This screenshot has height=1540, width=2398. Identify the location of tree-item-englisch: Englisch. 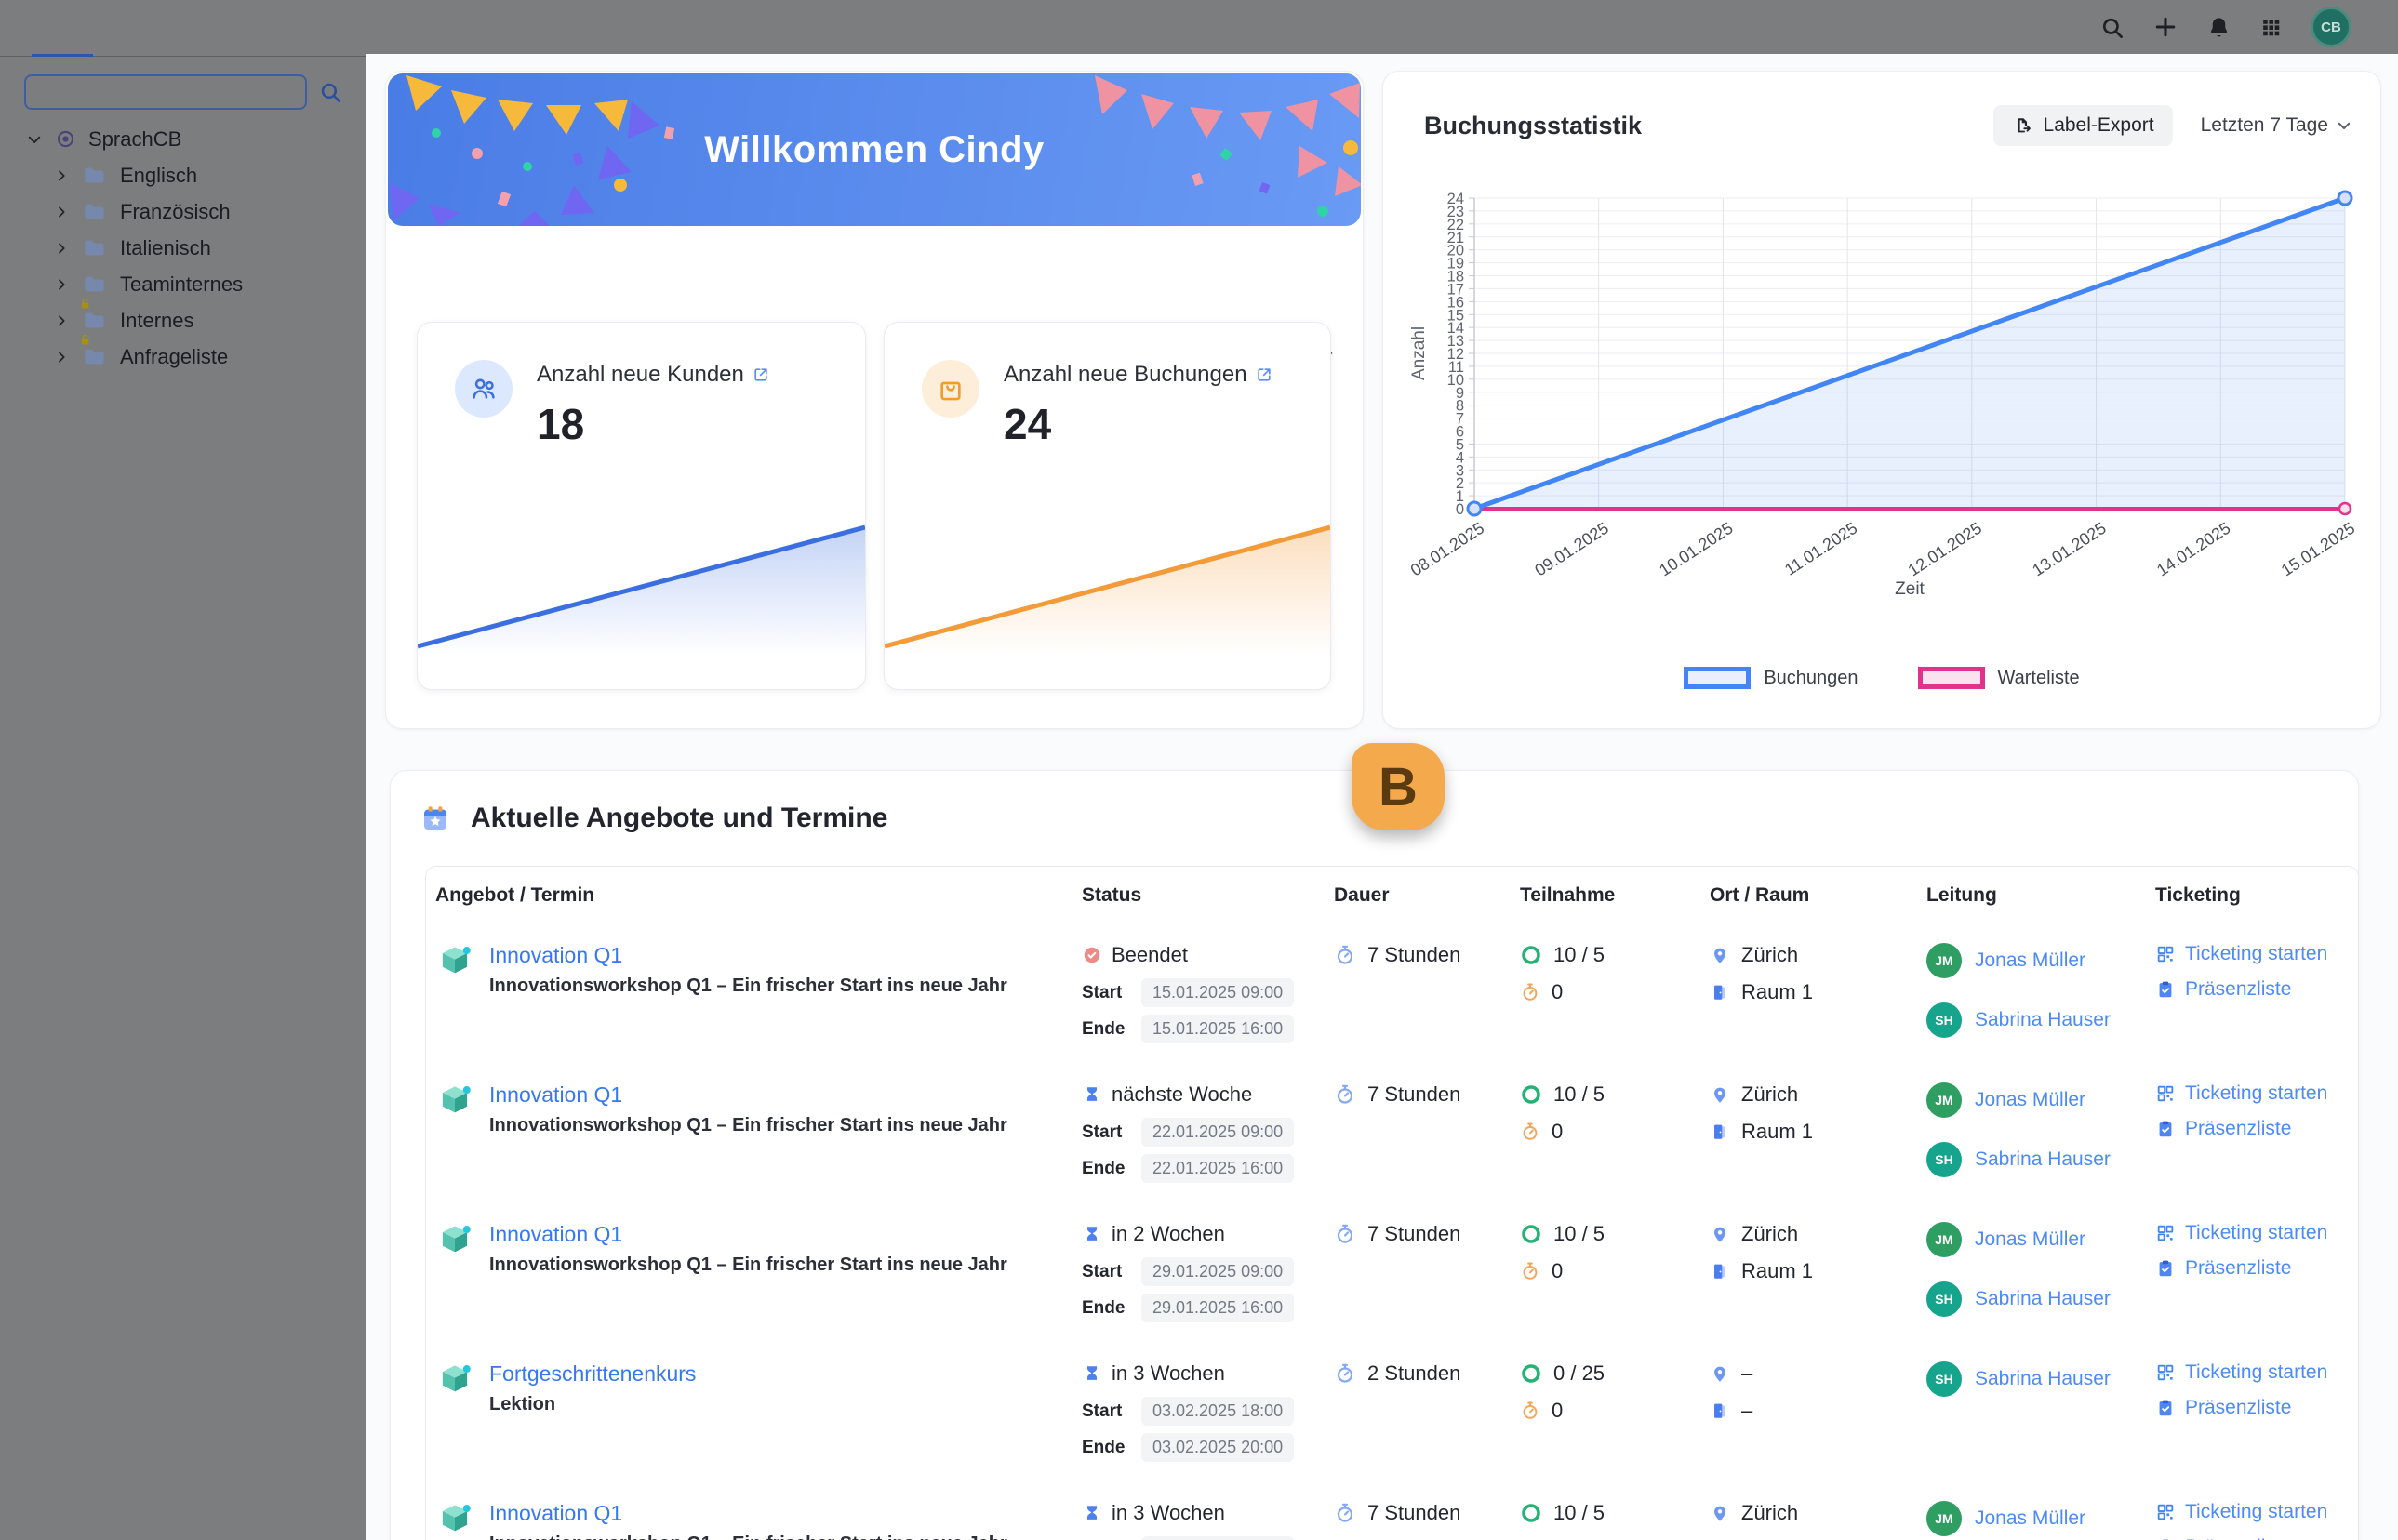
(183, 175).